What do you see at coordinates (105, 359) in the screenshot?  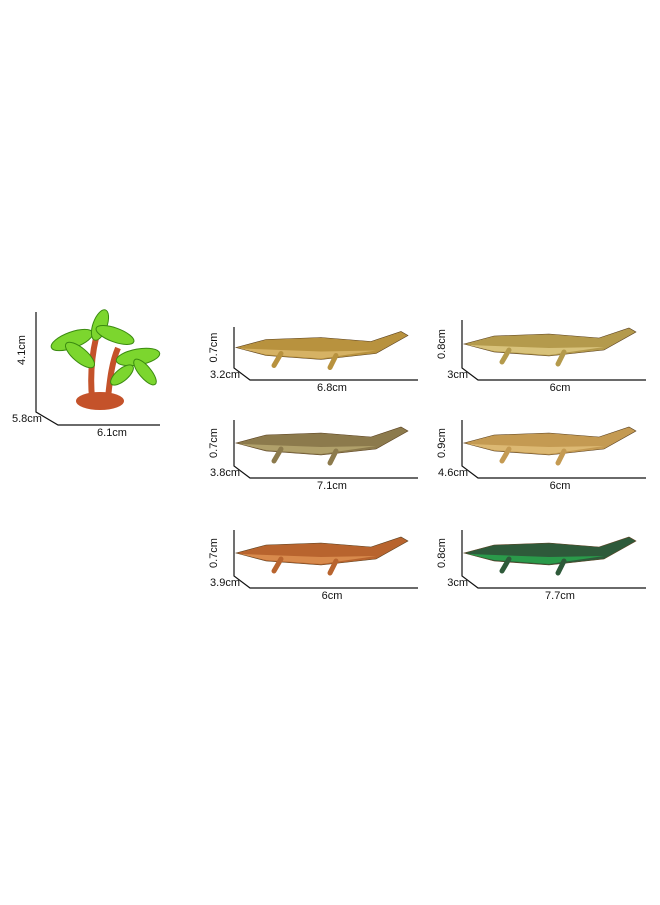 I see `palm-tree` at bounding box center [105, 359].